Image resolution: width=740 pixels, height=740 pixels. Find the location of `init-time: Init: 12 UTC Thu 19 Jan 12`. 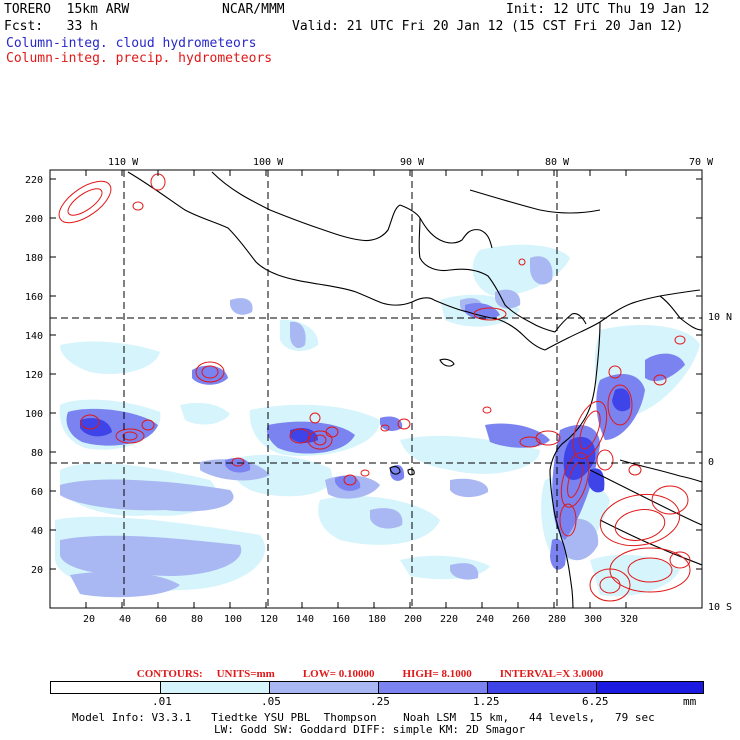

init-time: Init: 12 UTC Thu 19 Jan 12 is located at coordinates (608, 9).